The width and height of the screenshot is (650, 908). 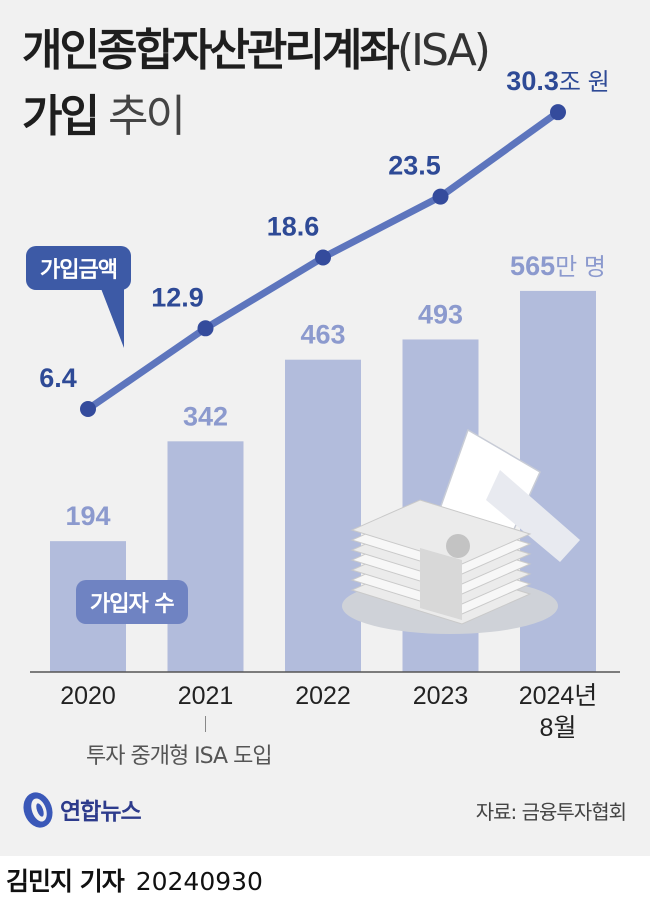 I want to click on bar-value-label: 342, so click(x=205, y=416).